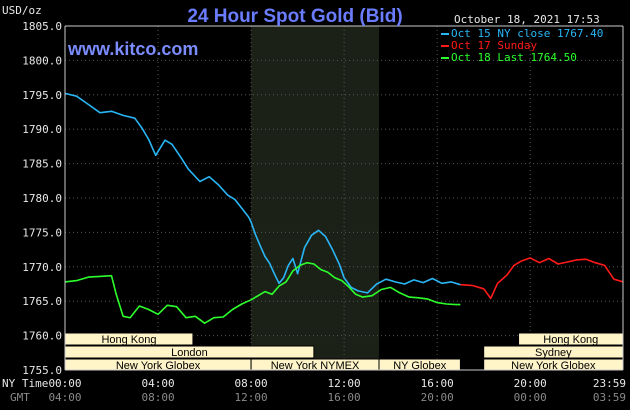 This screenshot has width=630, height=410. What do you see at coordinates (157, 397) in the screenshot?
I see `x-tick-label-gmt: 08:00` at bounding box center [157, 397].